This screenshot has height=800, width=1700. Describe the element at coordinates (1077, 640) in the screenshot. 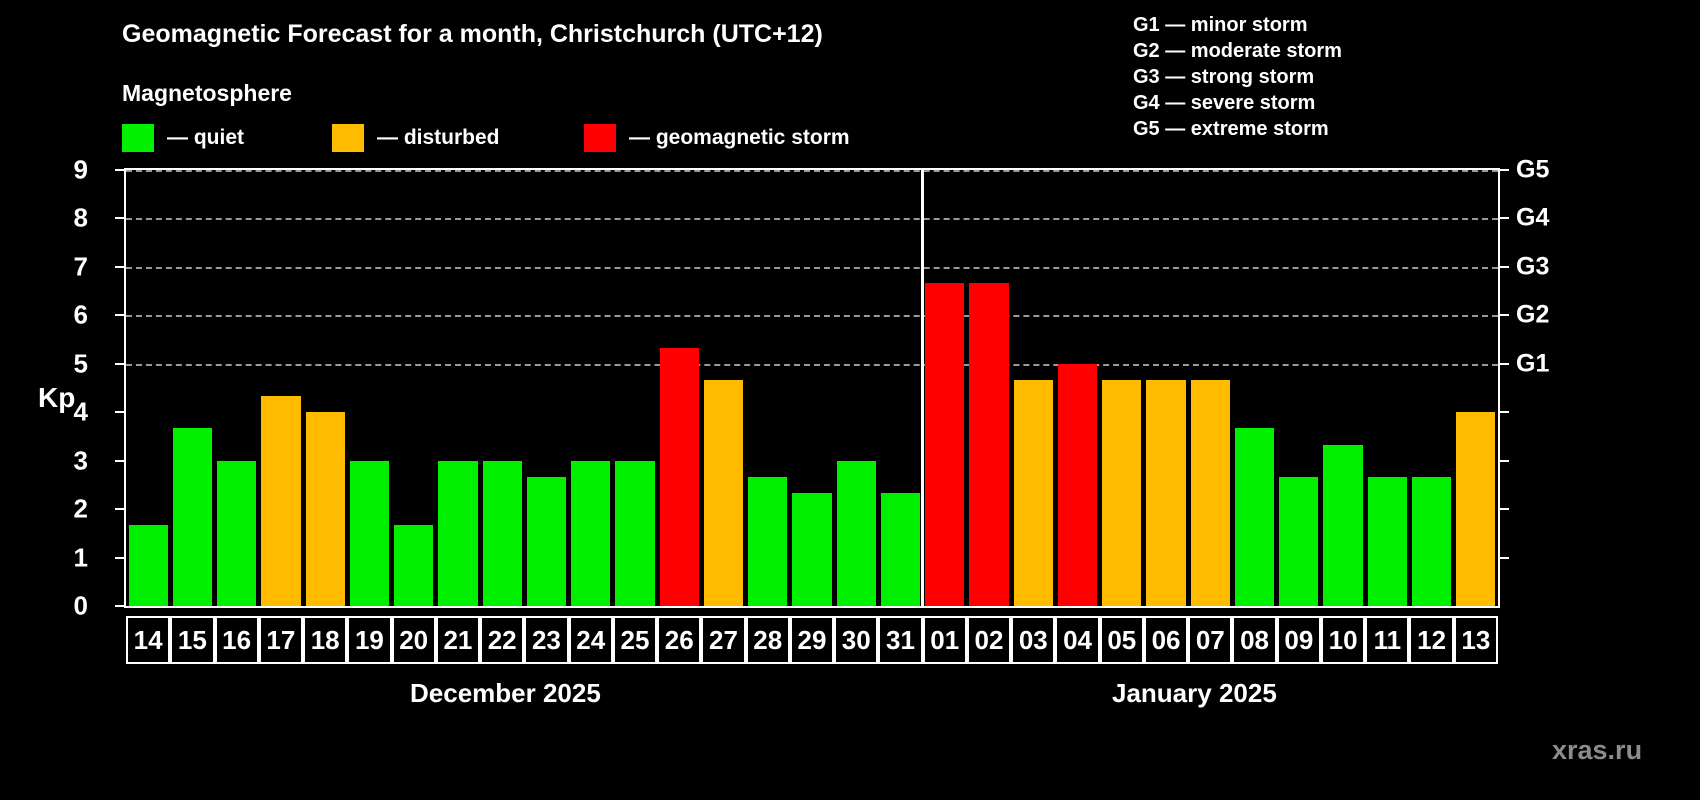

I see `date-cell-04: 04` at that location.